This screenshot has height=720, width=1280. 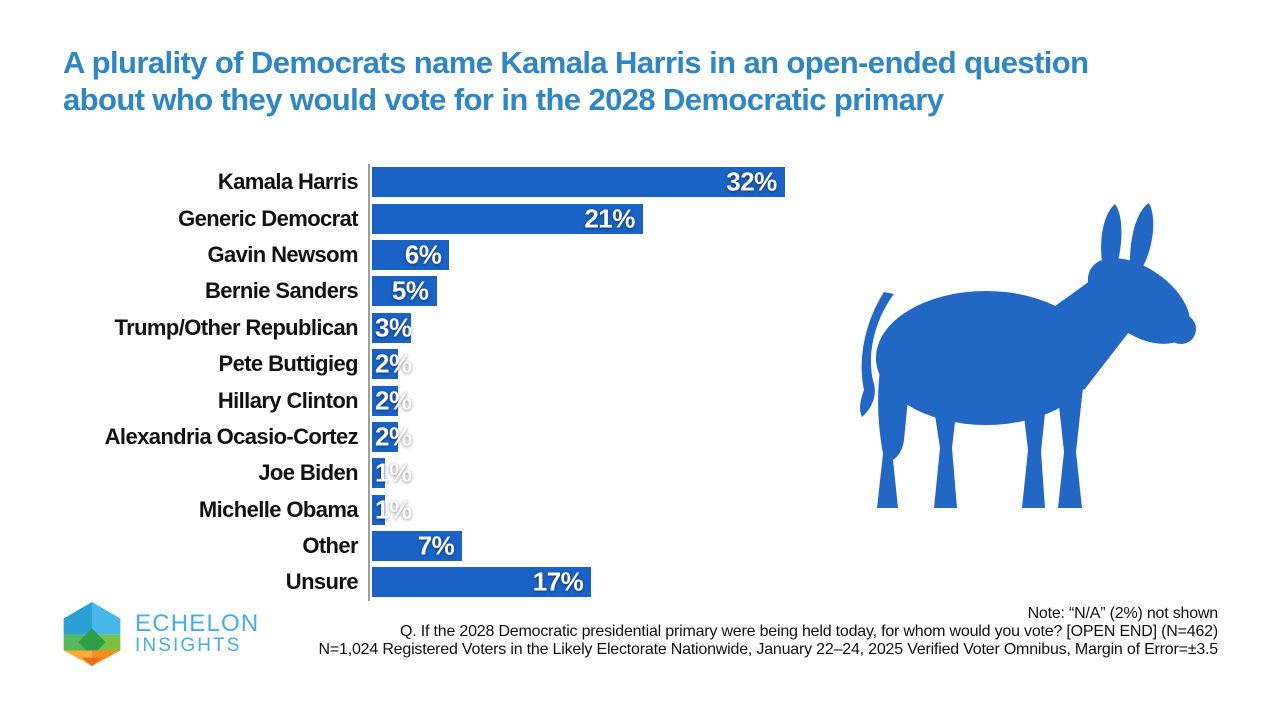 What do you see at coordinates (558, 581) in the screenshot?
I see `bar-value-label: 17%` at bounding box center [558, 581].